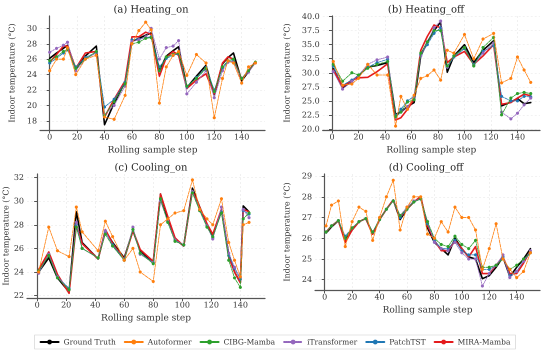  Describe the element at coordinates (32, 121) in the screenshot. I see `y-tick-label: 18` at that location.